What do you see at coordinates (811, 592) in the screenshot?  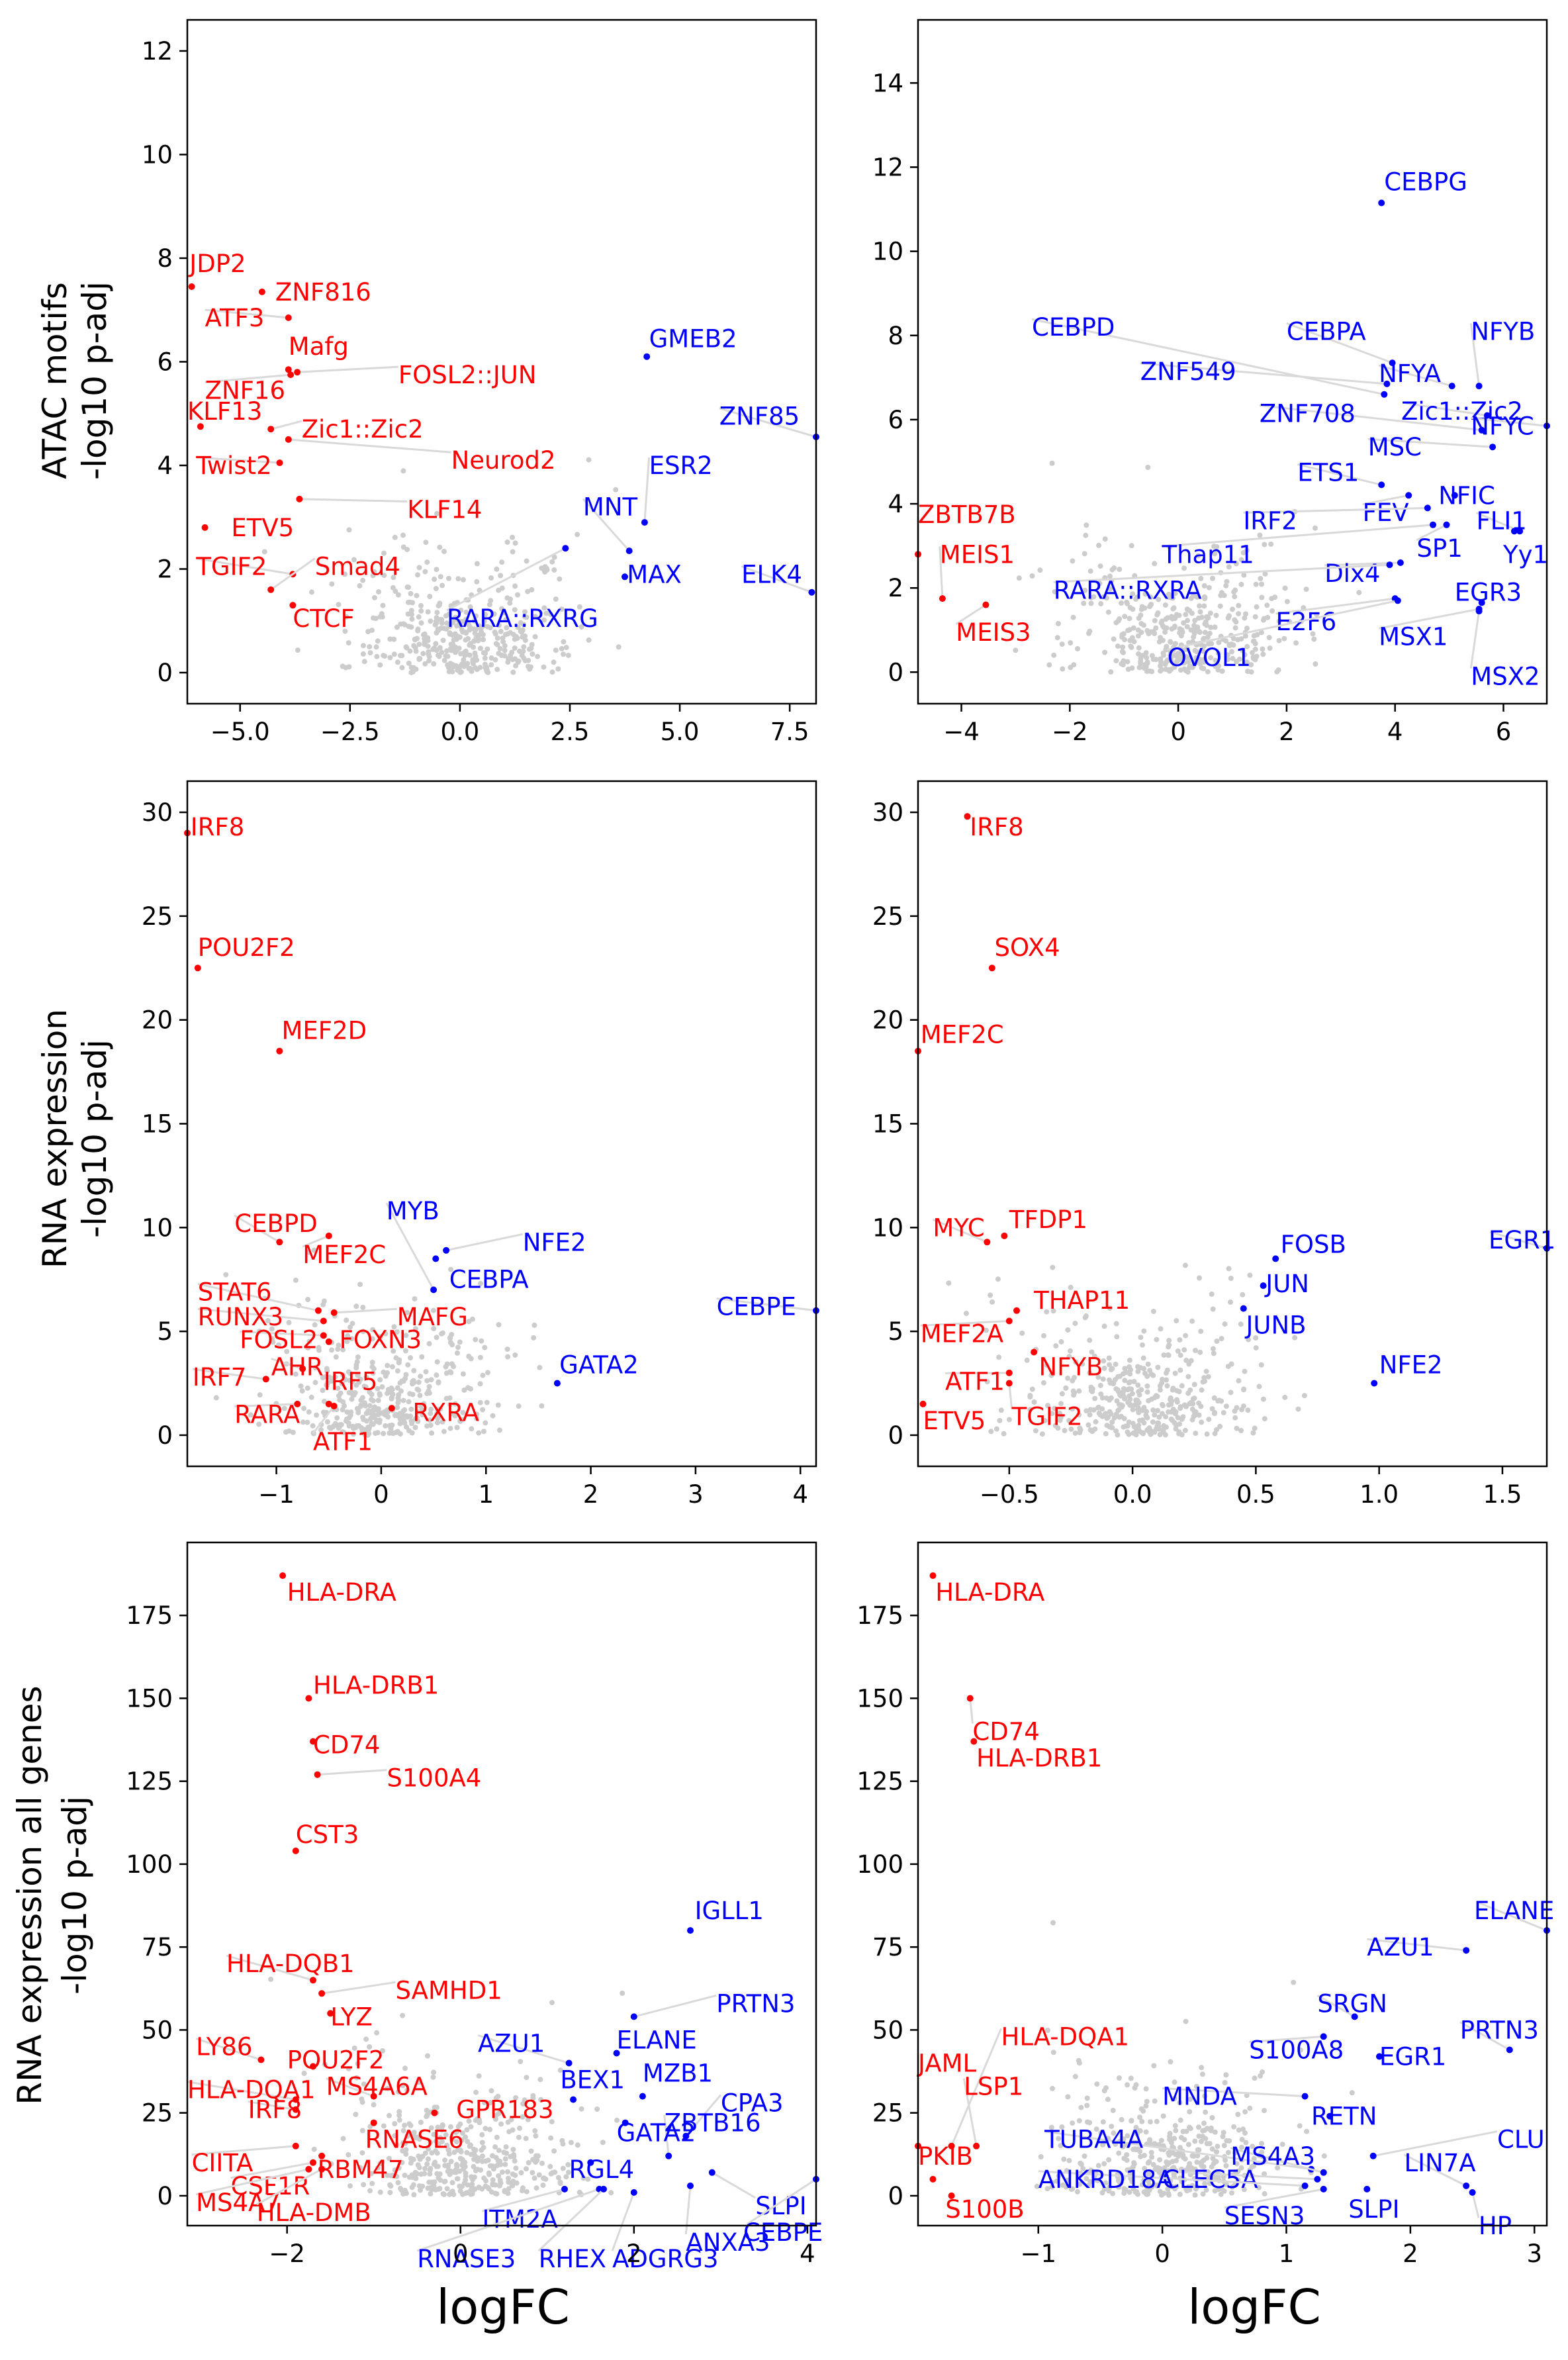 I see `point-elk4` at bounding box center [811, 592].